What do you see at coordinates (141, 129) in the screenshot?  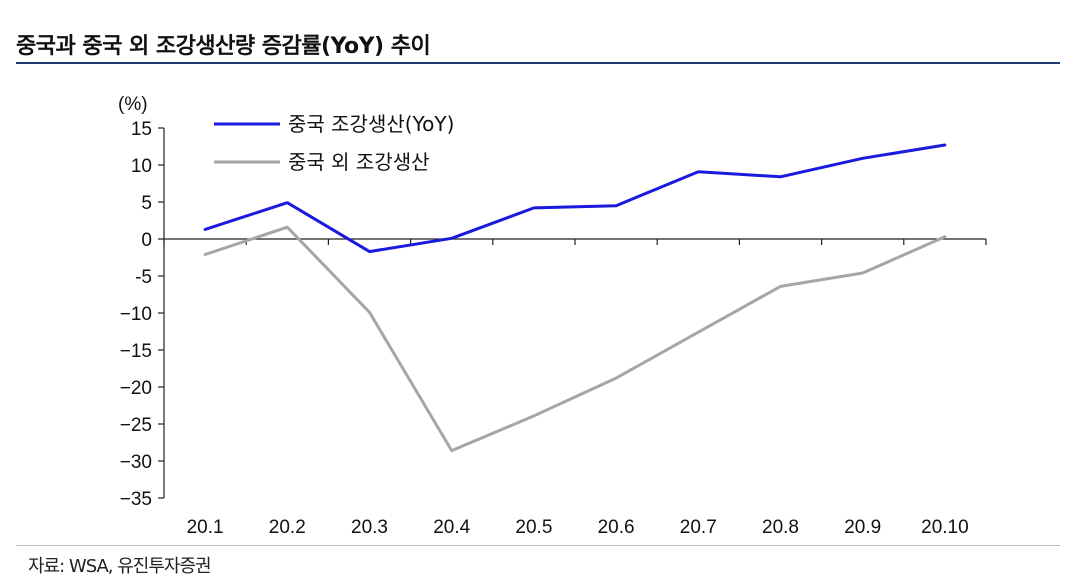 I see `y-tick-label: 15` at bounding box center [141, 129].